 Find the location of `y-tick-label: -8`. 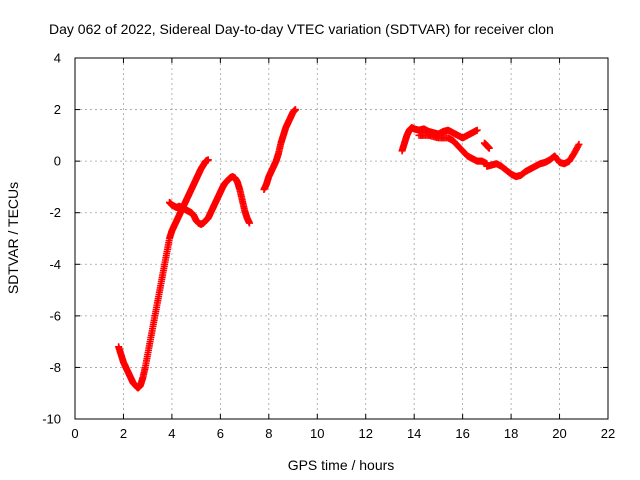

y-tick-label: -8 is located at coordinates (55, 367).